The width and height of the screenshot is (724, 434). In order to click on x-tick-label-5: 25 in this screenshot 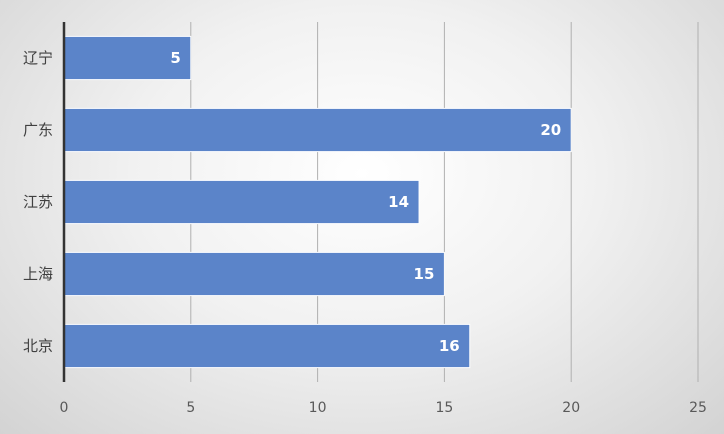, I will do `click(698, 408)`.